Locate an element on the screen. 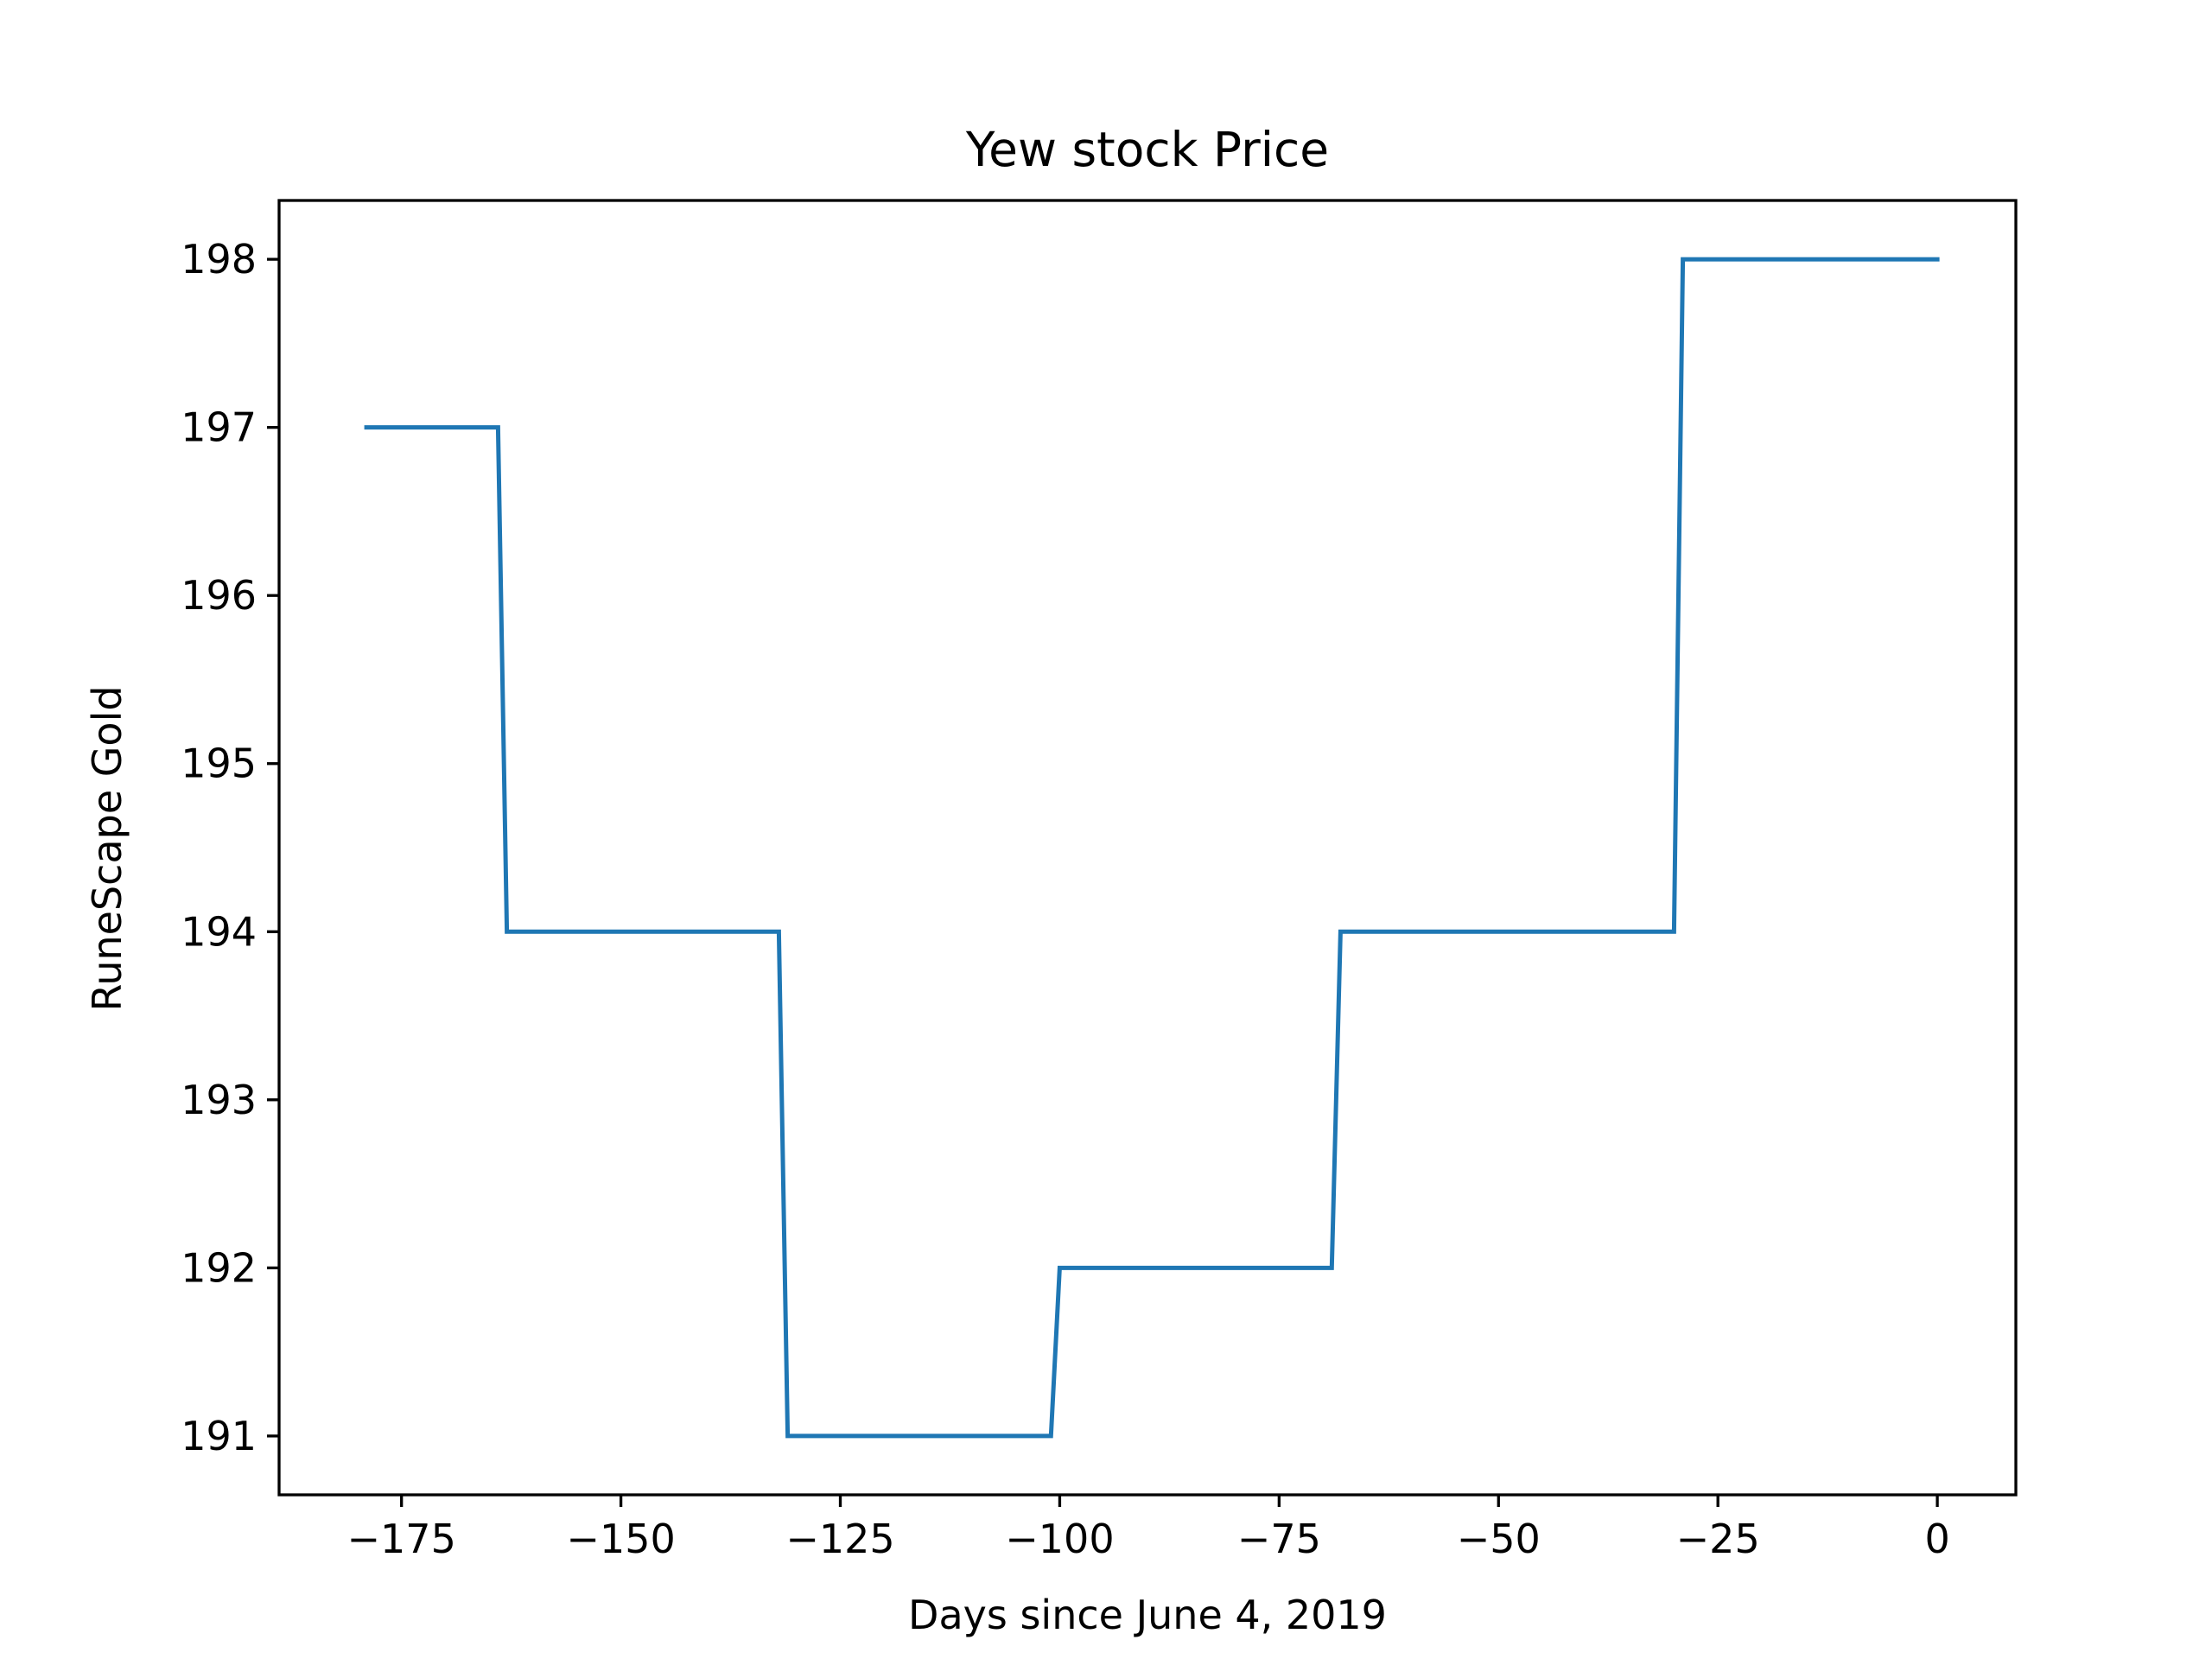 This screenshot has width=2212, height=1659. y-axis-title: RuneScape Gold is located at coordinates (107, 848).